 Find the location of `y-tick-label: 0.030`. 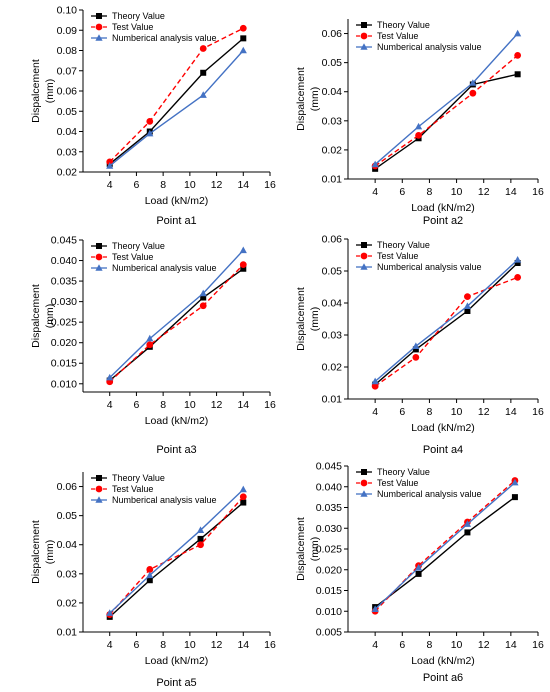

y-tick-label: 0.030 is located at coordinates (329, 529).